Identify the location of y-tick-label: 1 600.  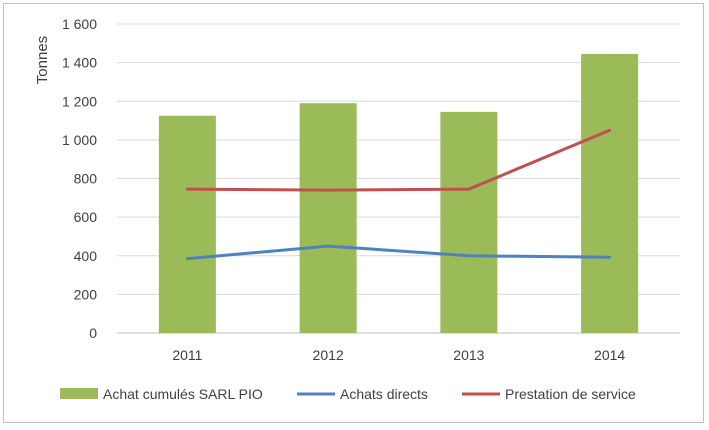
(79, 24).